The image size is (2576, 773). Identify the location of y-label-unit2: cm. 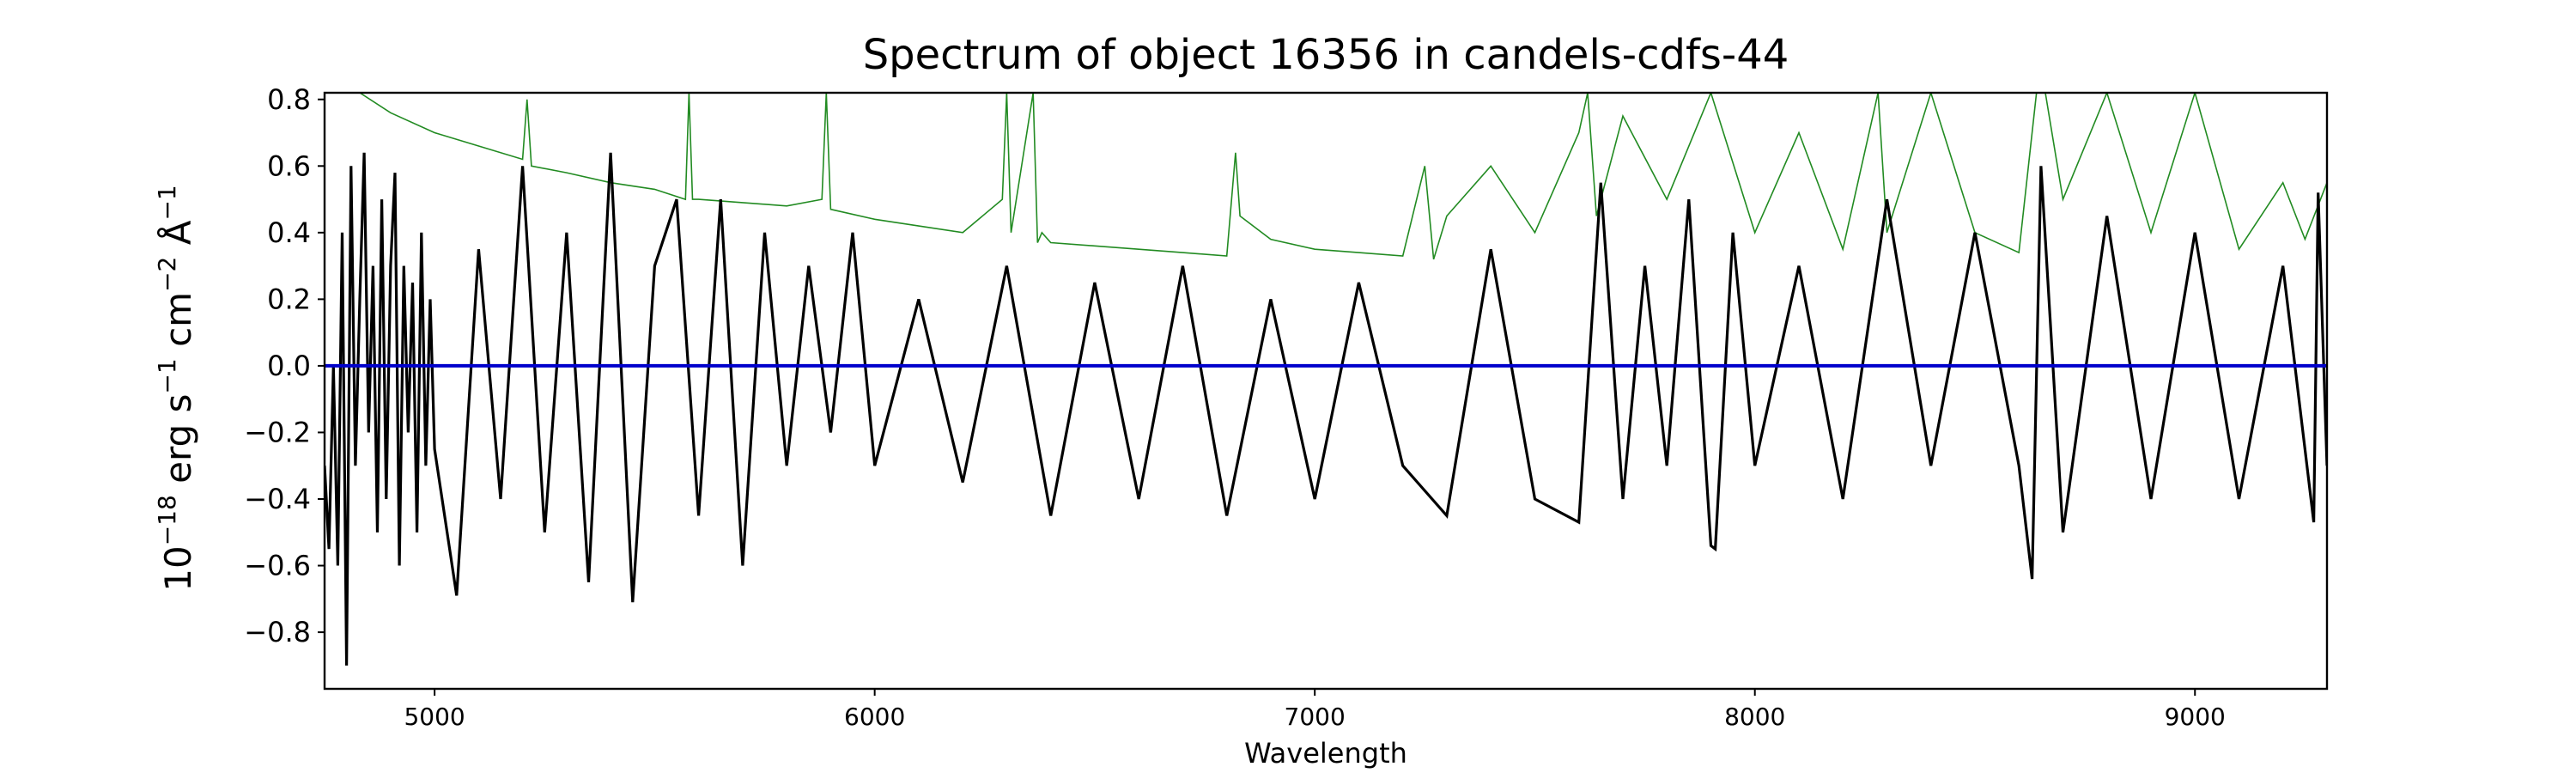
(178, 325).